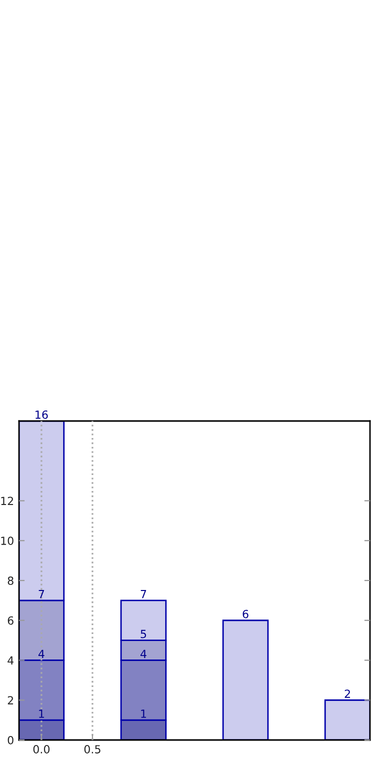 The width and height of the screenshot is (390, 780). Describe the element at coordinates (41, 749) in the screenshot. I see `x-tick-label: 0.0` at that location.